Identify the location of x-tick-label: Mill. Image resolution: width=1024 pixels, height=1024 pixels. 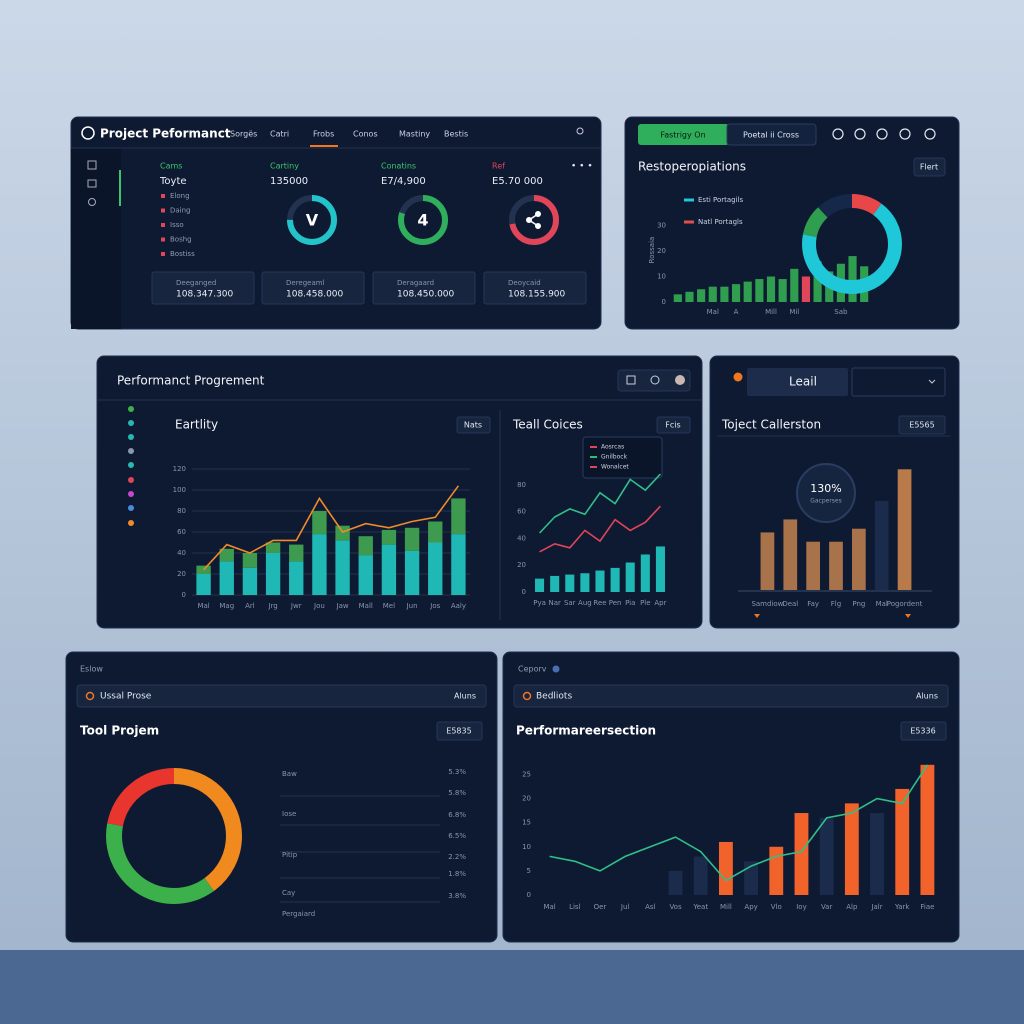
(726, 907).